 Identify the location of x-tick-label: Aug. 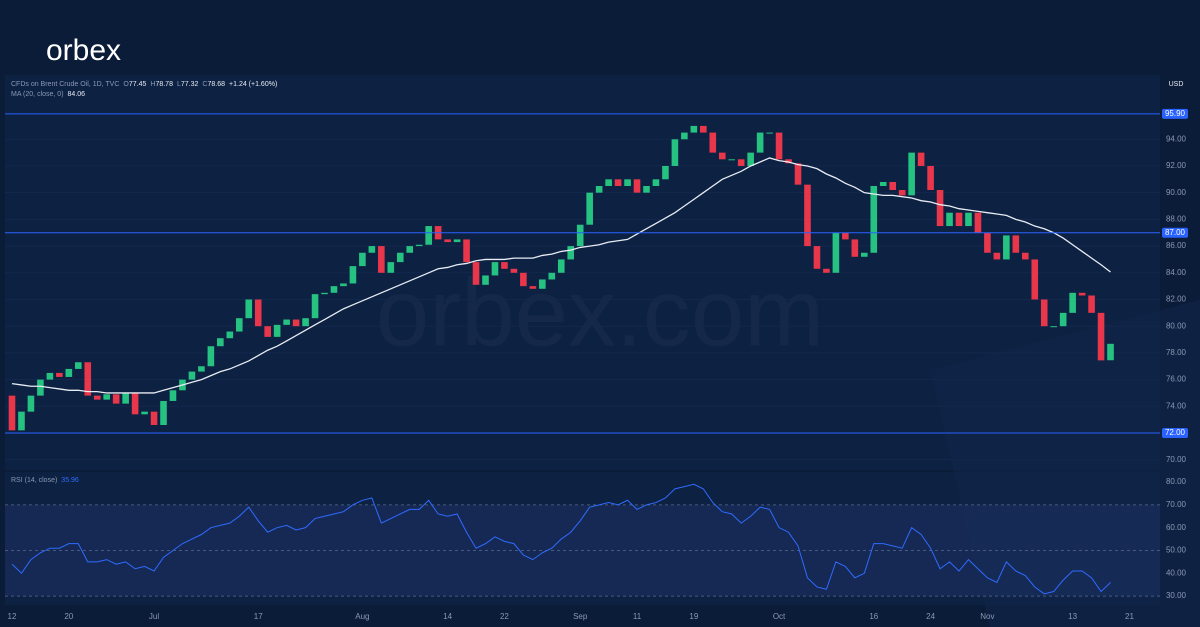
(362, 616).